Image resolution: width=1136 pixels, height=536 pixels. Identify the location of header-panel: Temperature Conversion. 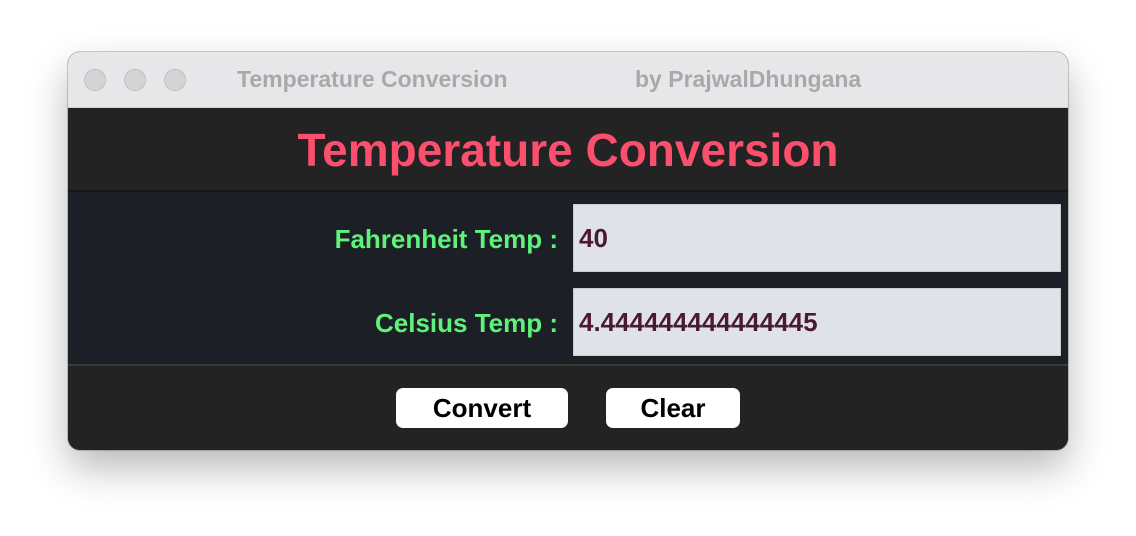
(568, 150).